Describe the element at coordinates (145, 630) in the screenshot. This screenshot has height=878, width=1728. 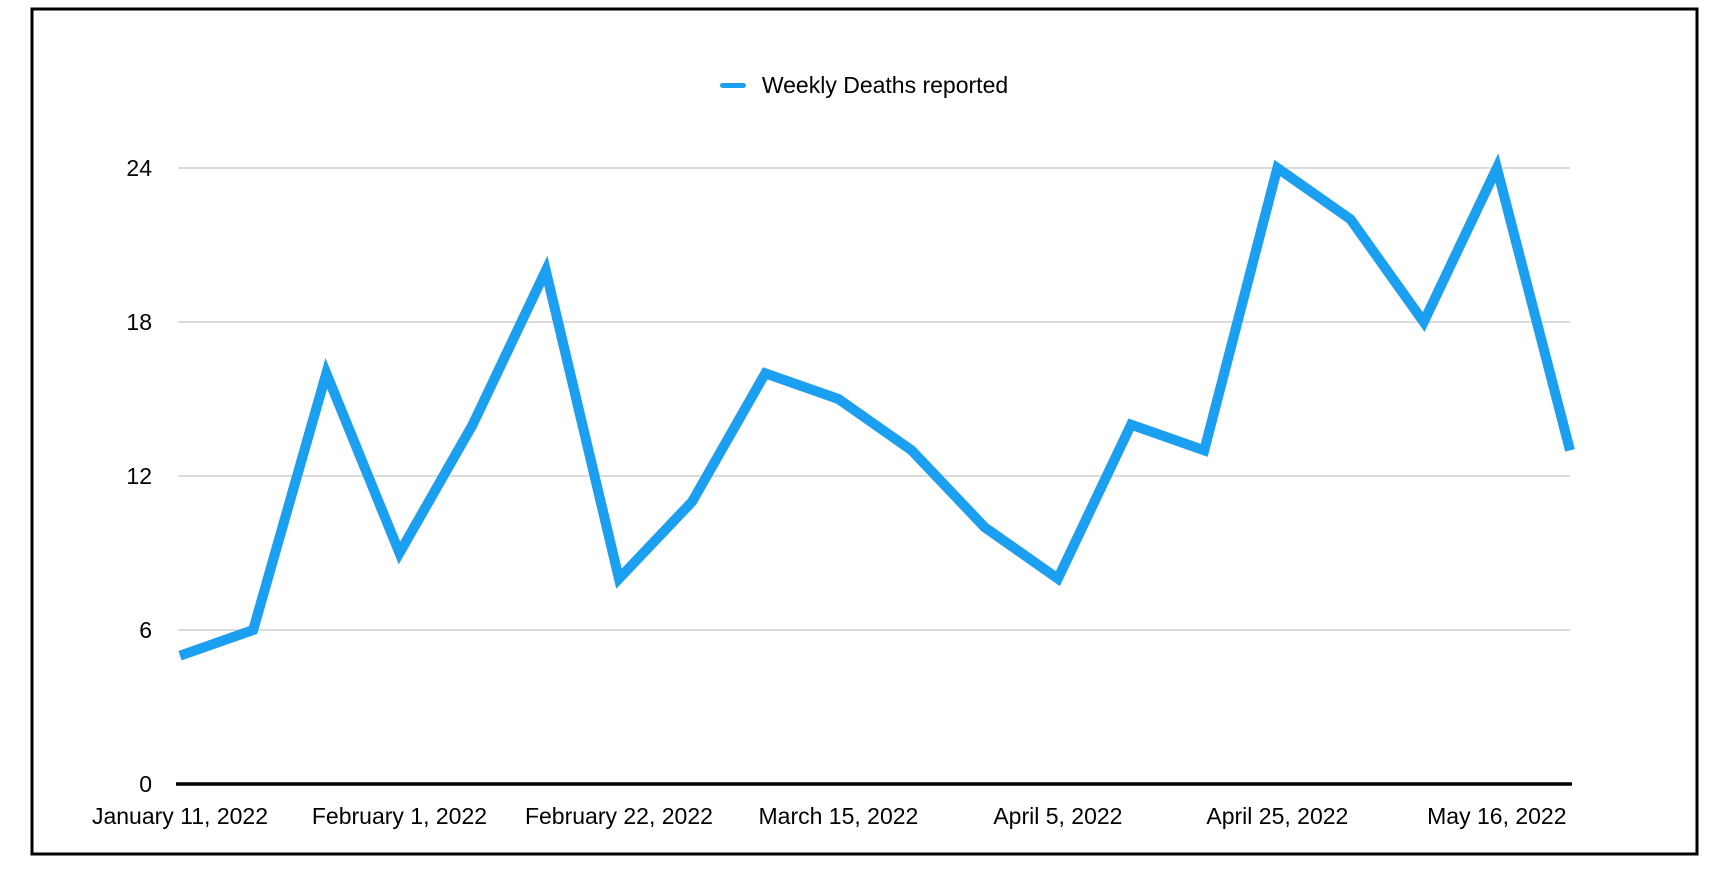
I see `y-axis-tick-label: 6` at that location.